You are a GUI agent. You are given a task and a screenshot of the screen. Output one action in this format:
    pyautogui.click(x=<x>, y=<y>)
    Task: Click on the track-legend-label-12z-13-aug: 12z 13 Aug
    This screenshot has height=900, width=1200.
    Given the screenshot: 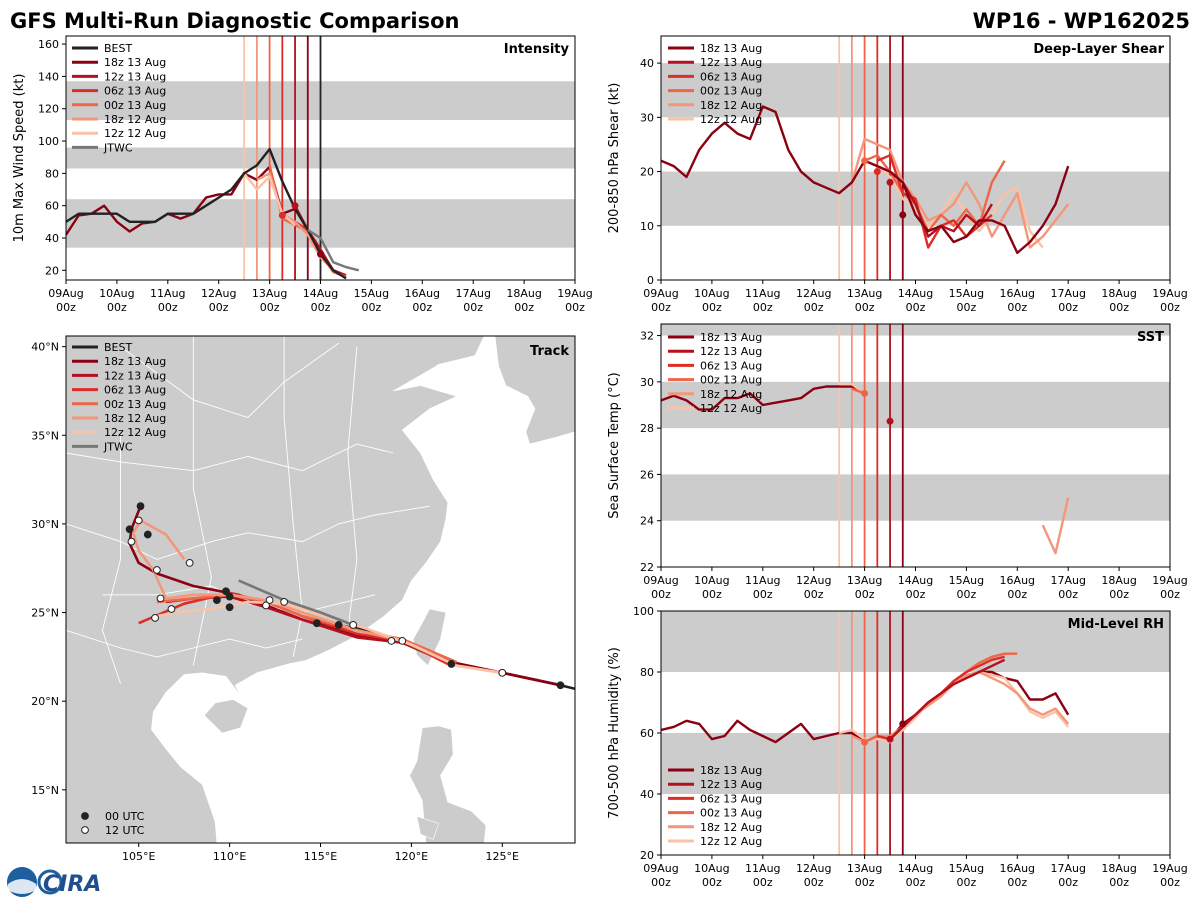 What is the action you would take?
    pyautogui.click(x=135, y=375)
    